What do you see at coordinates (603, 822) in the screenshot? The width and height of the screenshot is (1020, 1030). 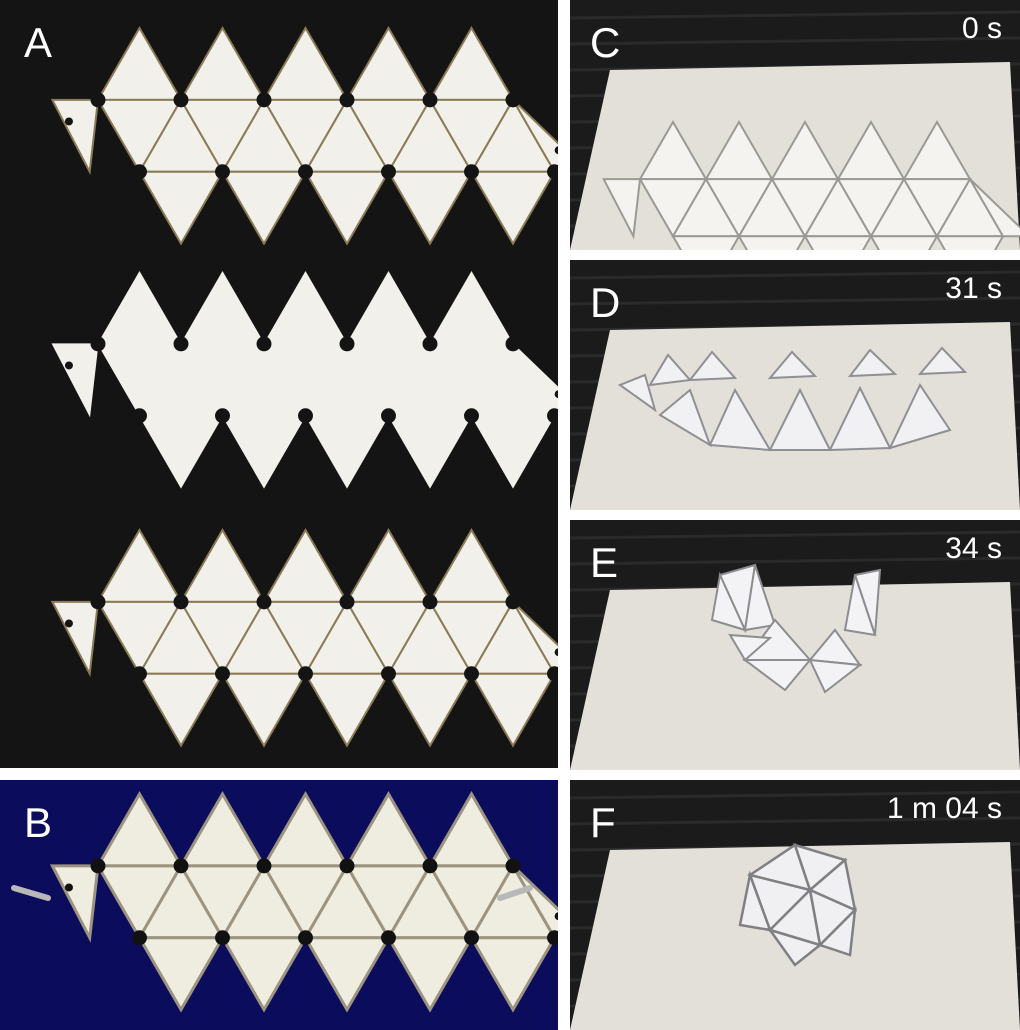 I see `panel-label-f: F` at bounding box center [603, 822].